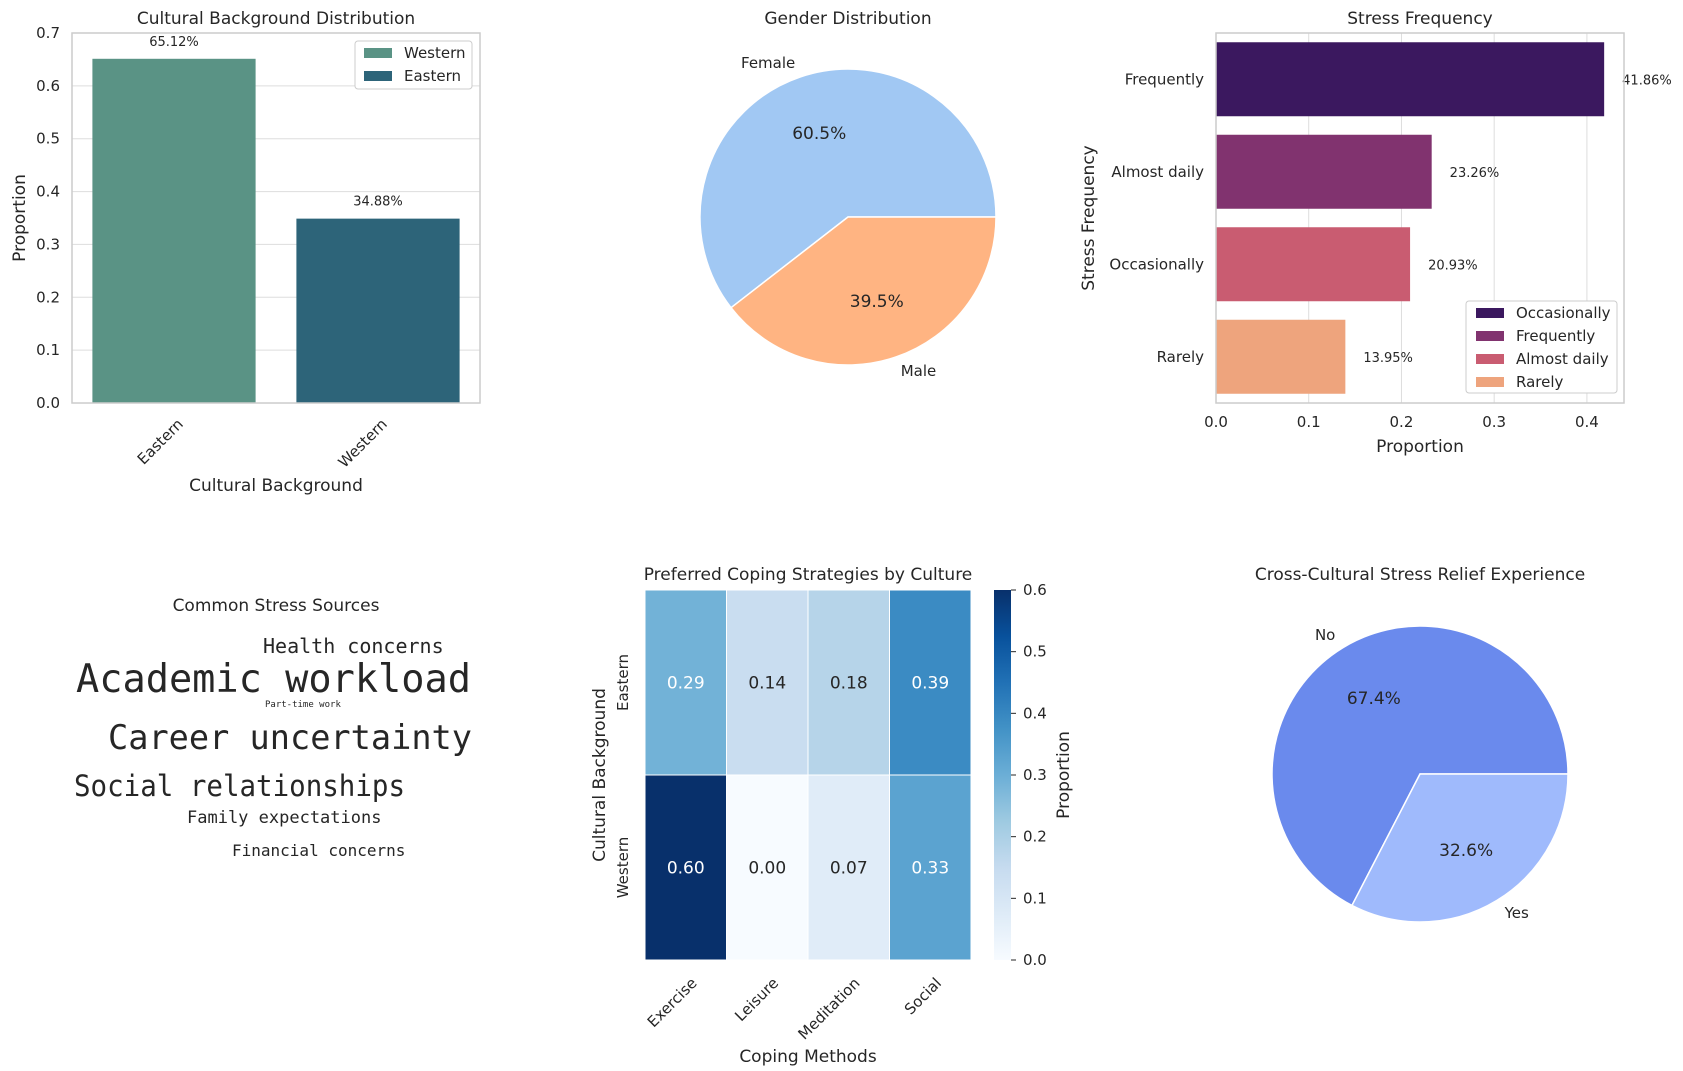 The width and height of the screenshot is (1683, 1071). Describe the element at coordinates (1410, 79) in the screenshot. I see `bar-frequently` at that location.